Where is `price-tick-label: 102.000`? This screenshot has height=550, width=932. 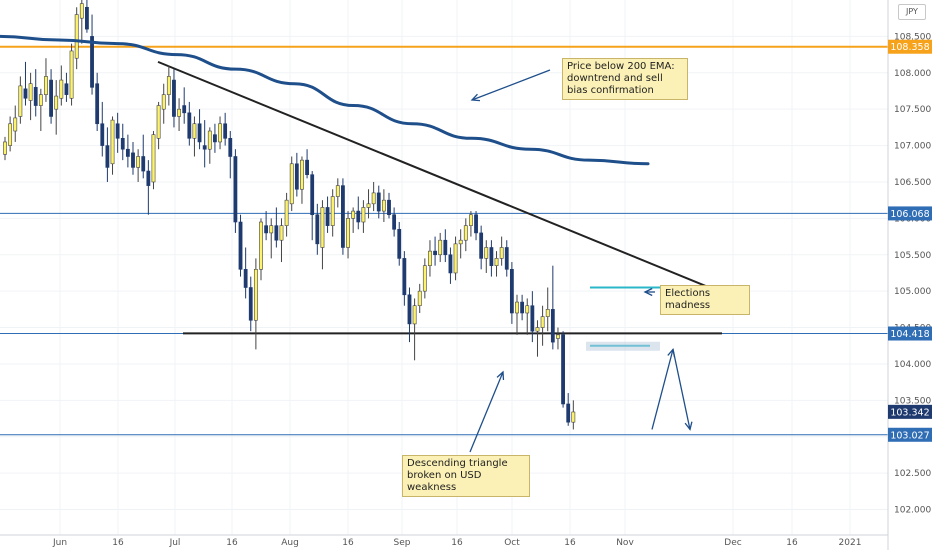
price-tick-label: 102.000 is located at coordinates (912, 511).